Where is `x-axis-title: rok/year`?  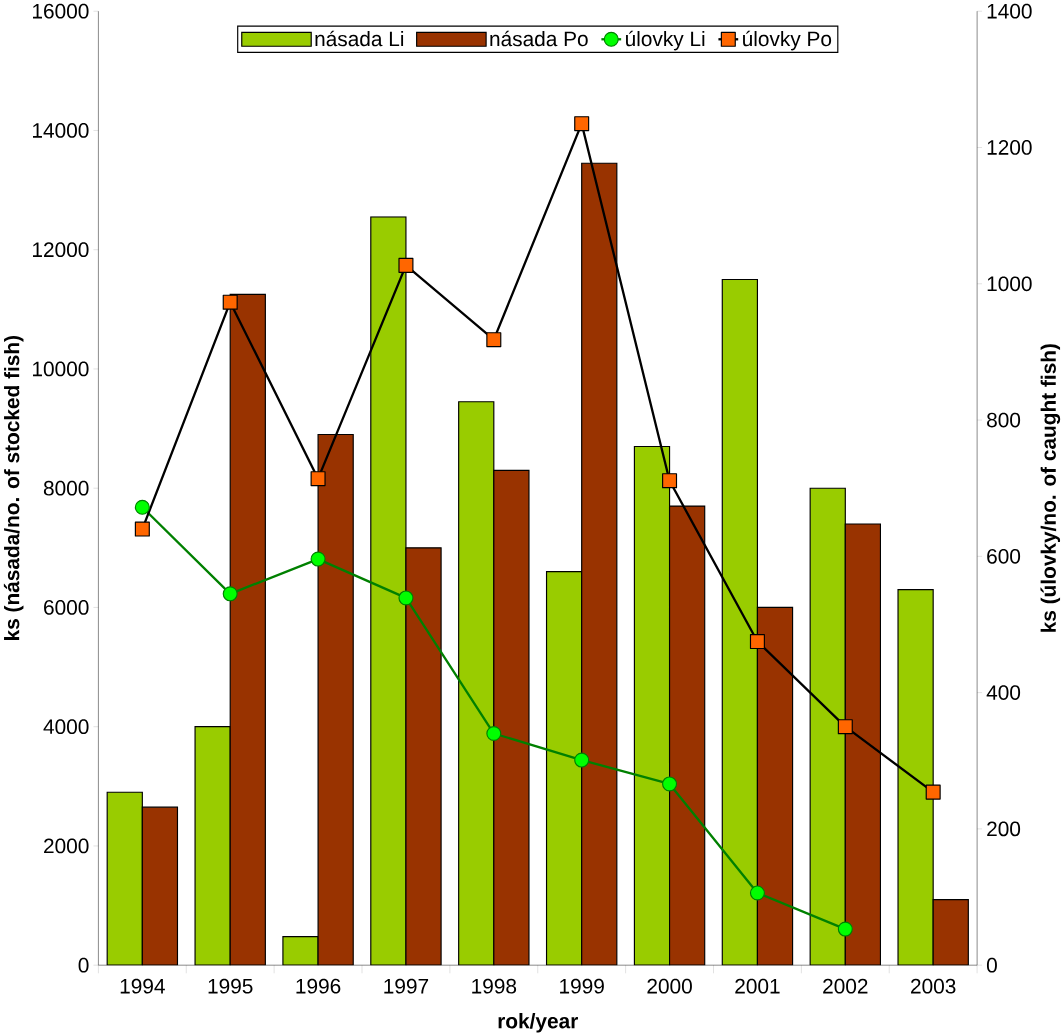 x-axis-title: rok/year is located at coordinates (538, 1022).